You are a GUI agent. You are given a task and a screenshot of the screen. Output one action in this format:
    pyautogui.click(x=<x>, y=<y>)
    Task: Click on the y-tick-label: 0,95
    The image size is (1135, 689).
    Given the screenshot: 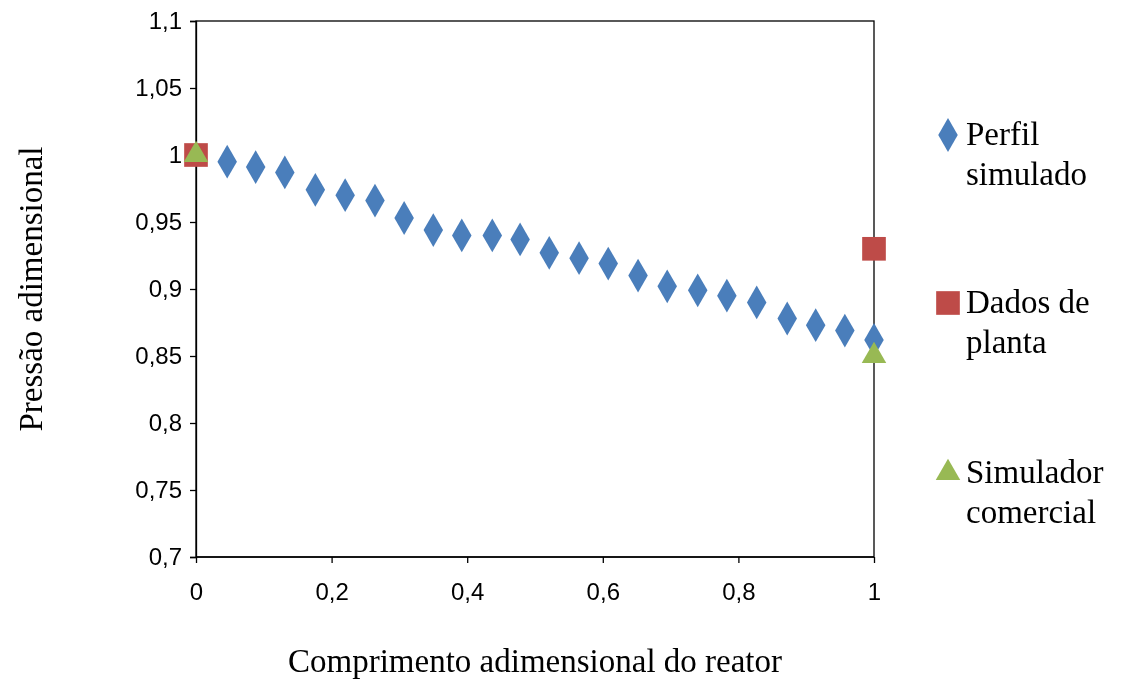 What is the action you would take?
    pyautogui.click(x=158, y=222)
    